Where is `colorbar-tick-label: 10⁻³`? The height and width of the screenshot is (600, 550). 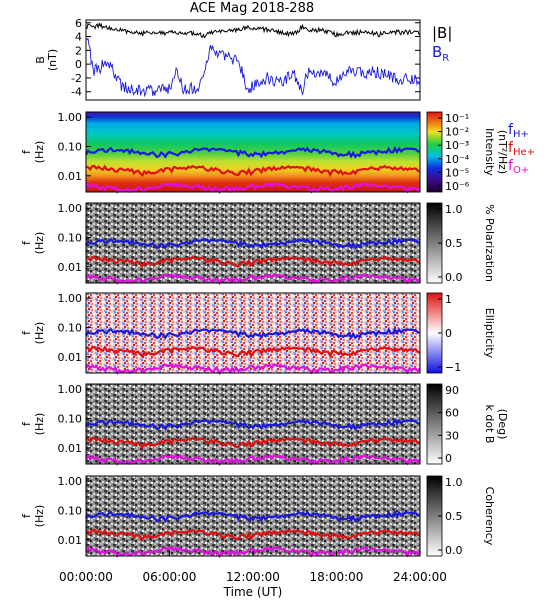 colorbar-tick-label: 10⁻³ is located at coordinates (457, 145).